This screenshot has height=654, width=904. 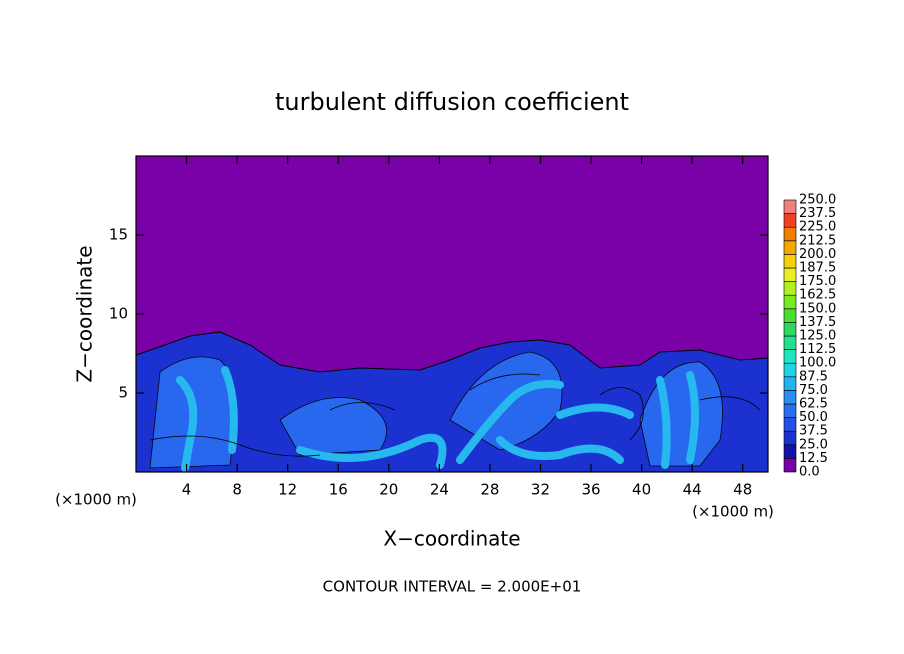 I want to click on colorbar-label: 75.0, so click(x=813, y=390).